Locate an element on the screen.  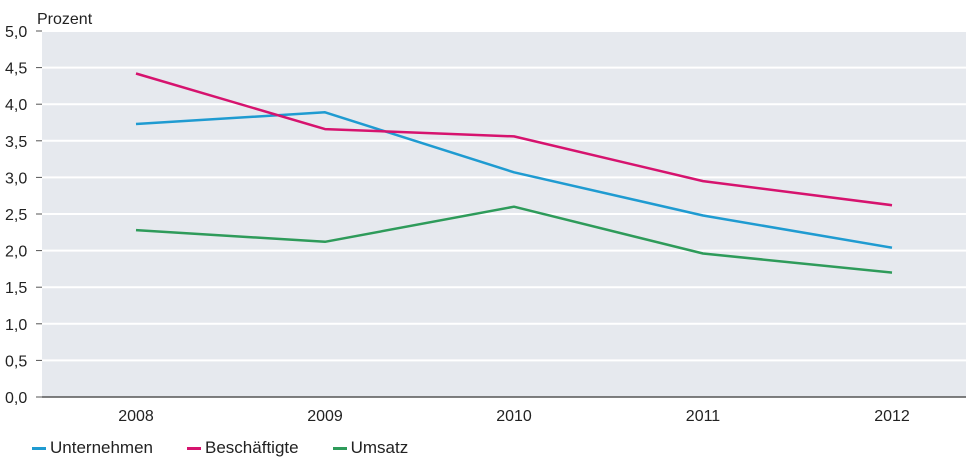
y-tick-label: 1,0 is located at coordinates (16, 325).